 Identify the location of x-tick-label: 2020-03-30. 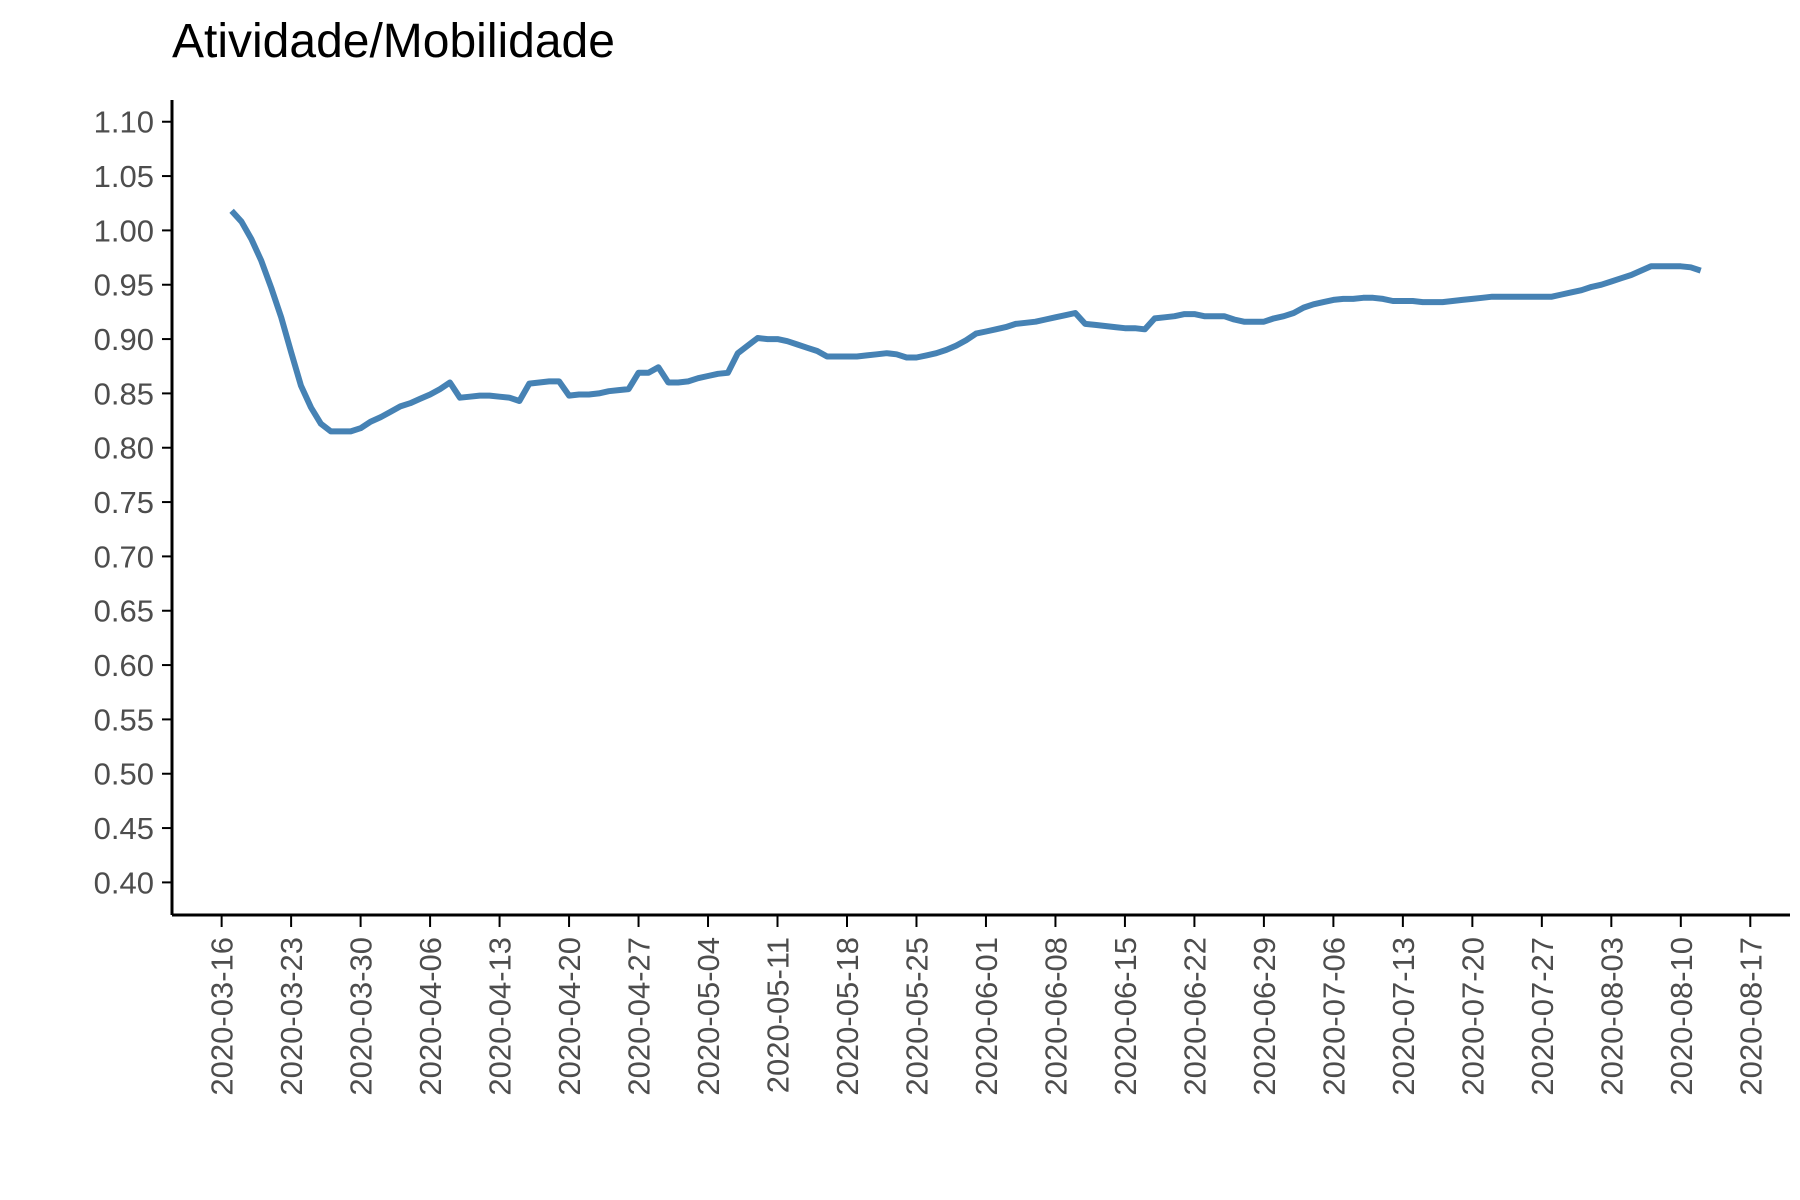
(361, 1016).